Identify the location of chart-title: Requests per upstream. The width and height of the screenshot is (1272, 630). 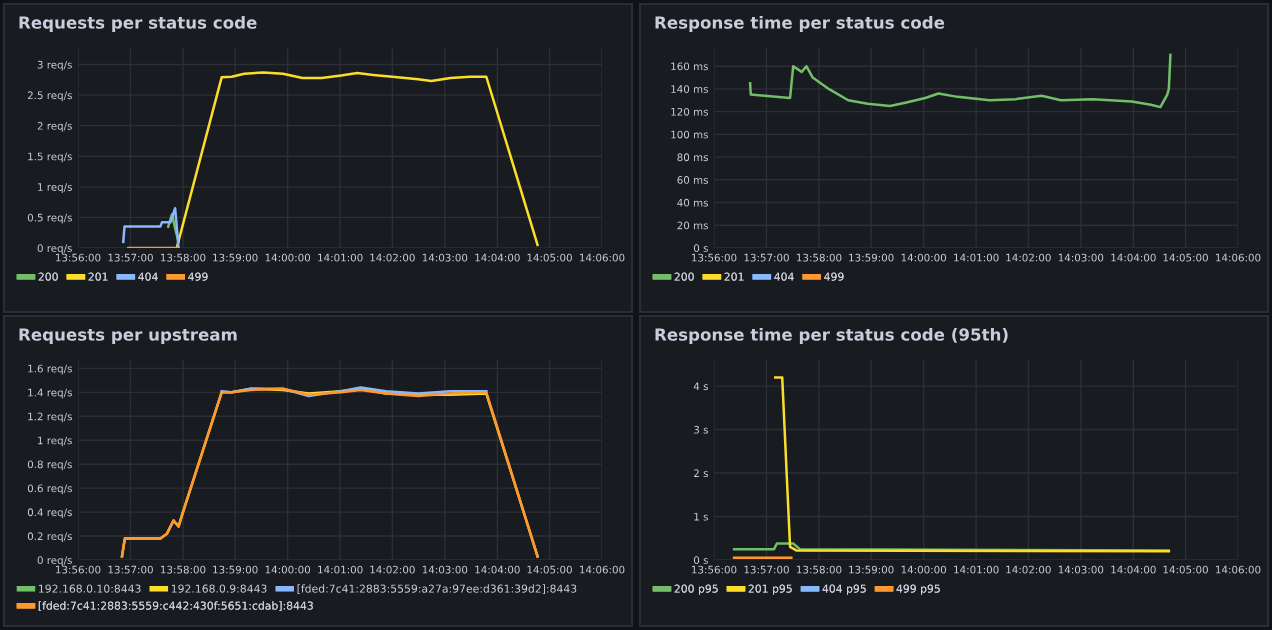
(128, 336).